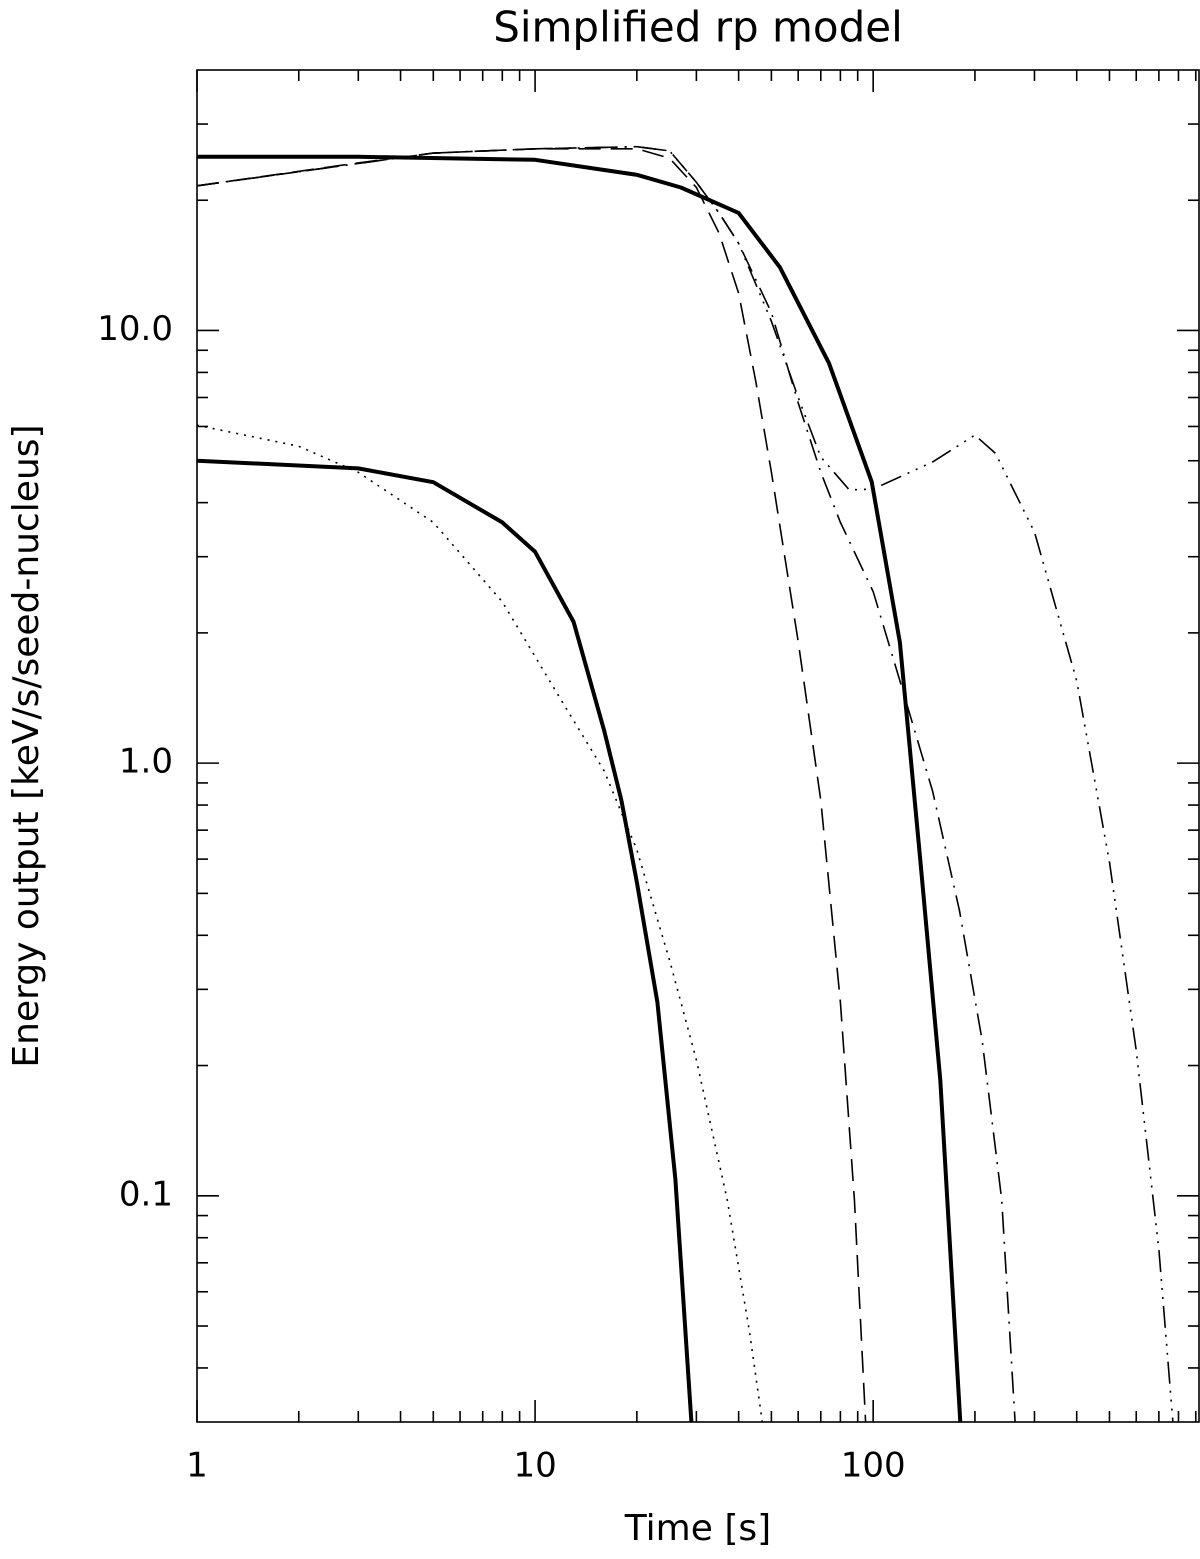 This screenshot has width=1200, height=1559. What do you see at coordinates (534, 1466) in the screenshot?
I see `x-tick-label: 10` at bounding box center [534, 1466].